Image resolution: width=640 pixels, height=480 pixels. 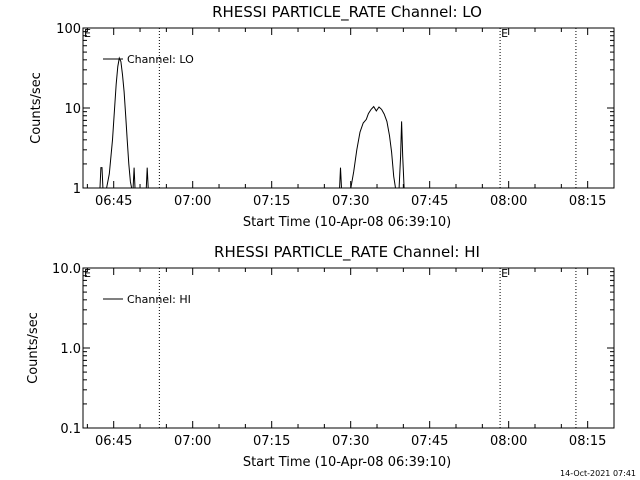 I want to click on series-line, so click(x=252, y=122).